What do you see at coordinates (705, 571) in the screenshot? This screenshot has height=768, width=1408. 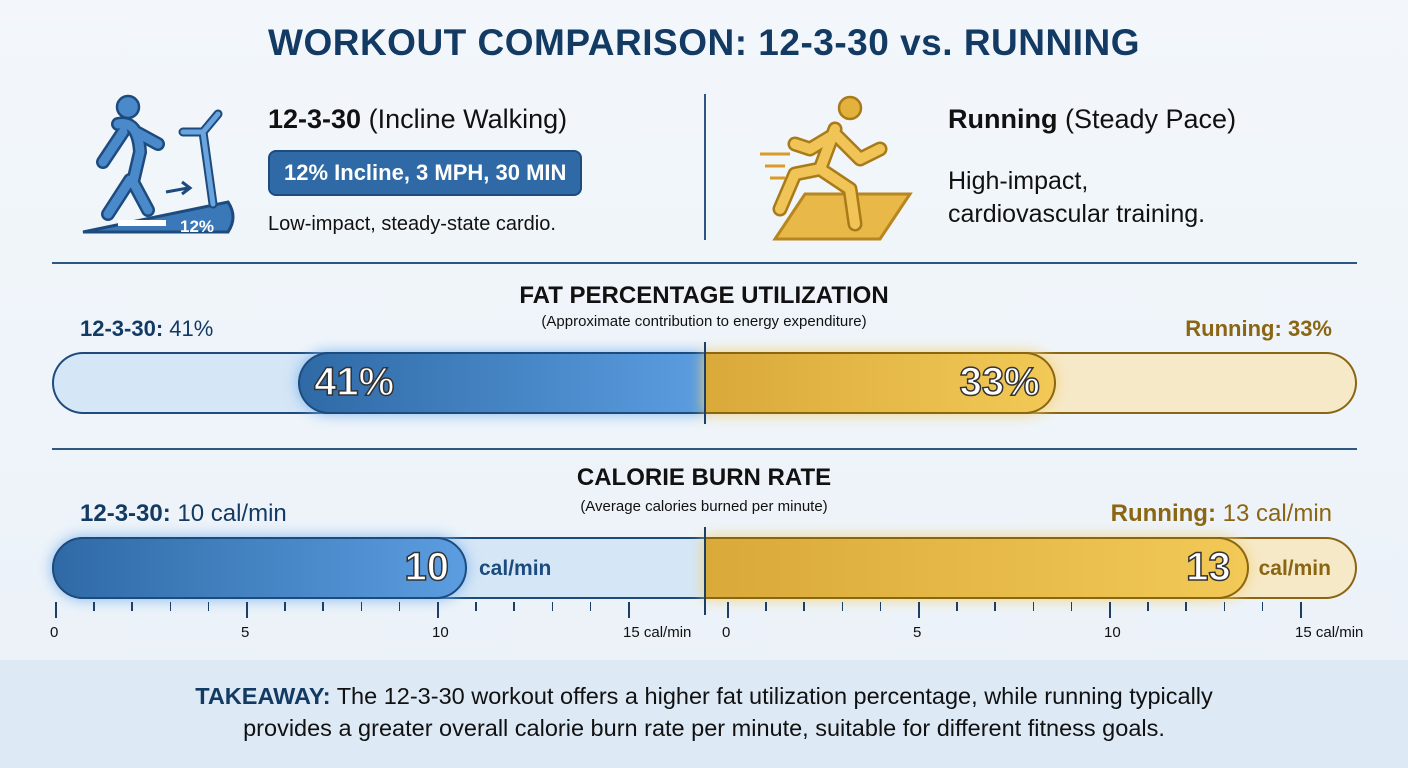 I see `calorie-center-axis` at bounding box center [705, 571].